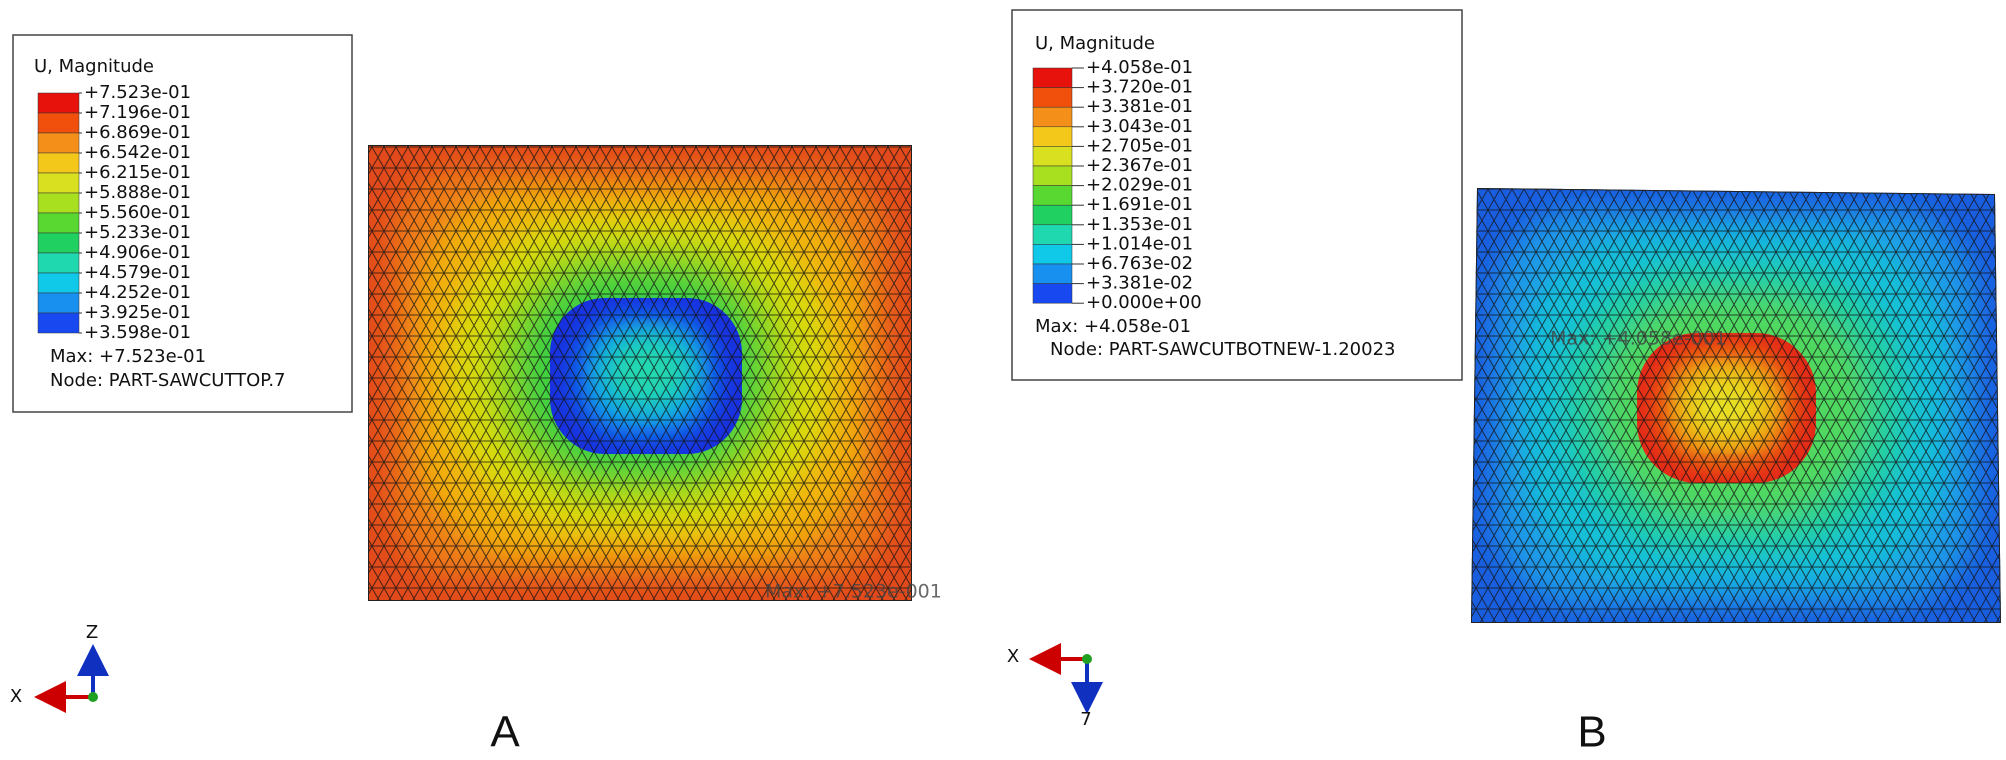 Image resolution: width=2006 pixels, height=760 pixels. I want to click on legend-label: +3.720e-01, so click(1139, 87).